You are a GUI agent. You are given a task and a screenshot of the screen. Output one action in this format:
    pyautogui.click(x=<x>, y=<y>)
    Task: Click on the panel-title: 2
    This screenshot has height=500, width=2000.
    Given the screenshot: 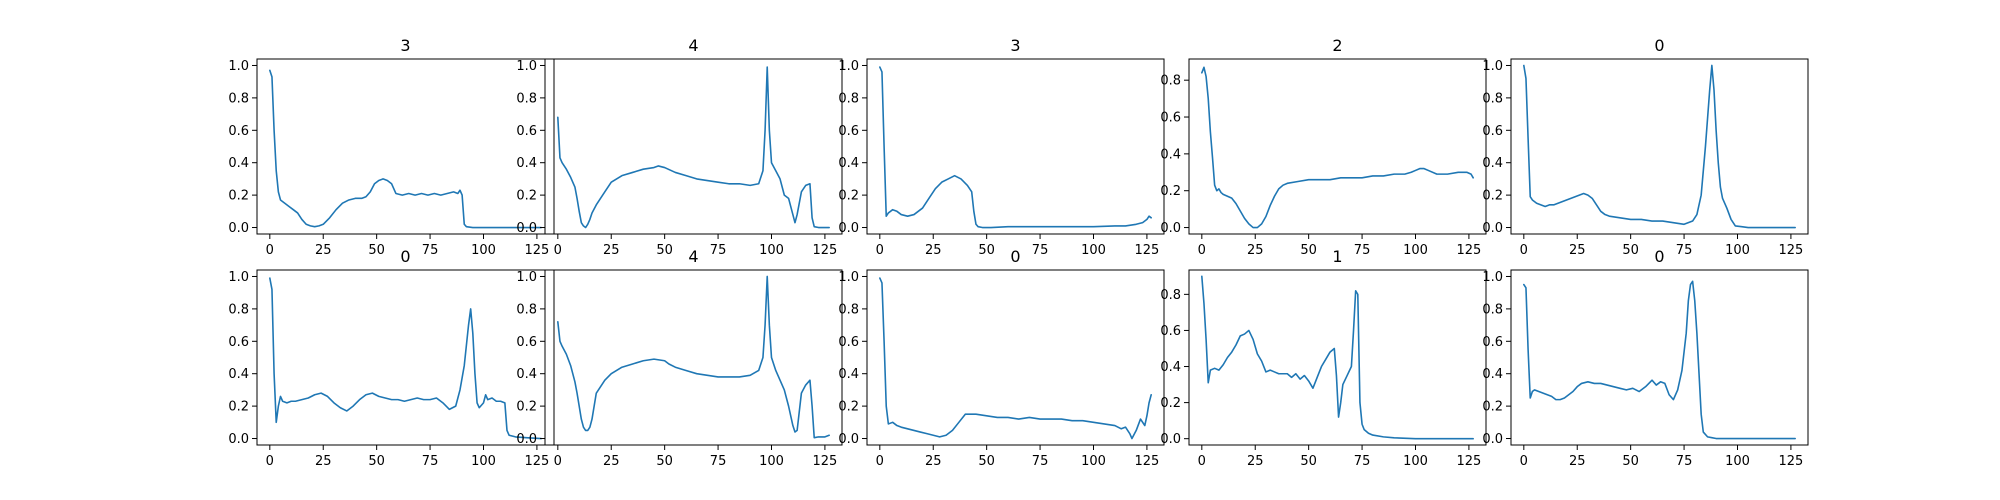 What is the action you would take?
    pyautogui.click(x=1337, y=45)
    